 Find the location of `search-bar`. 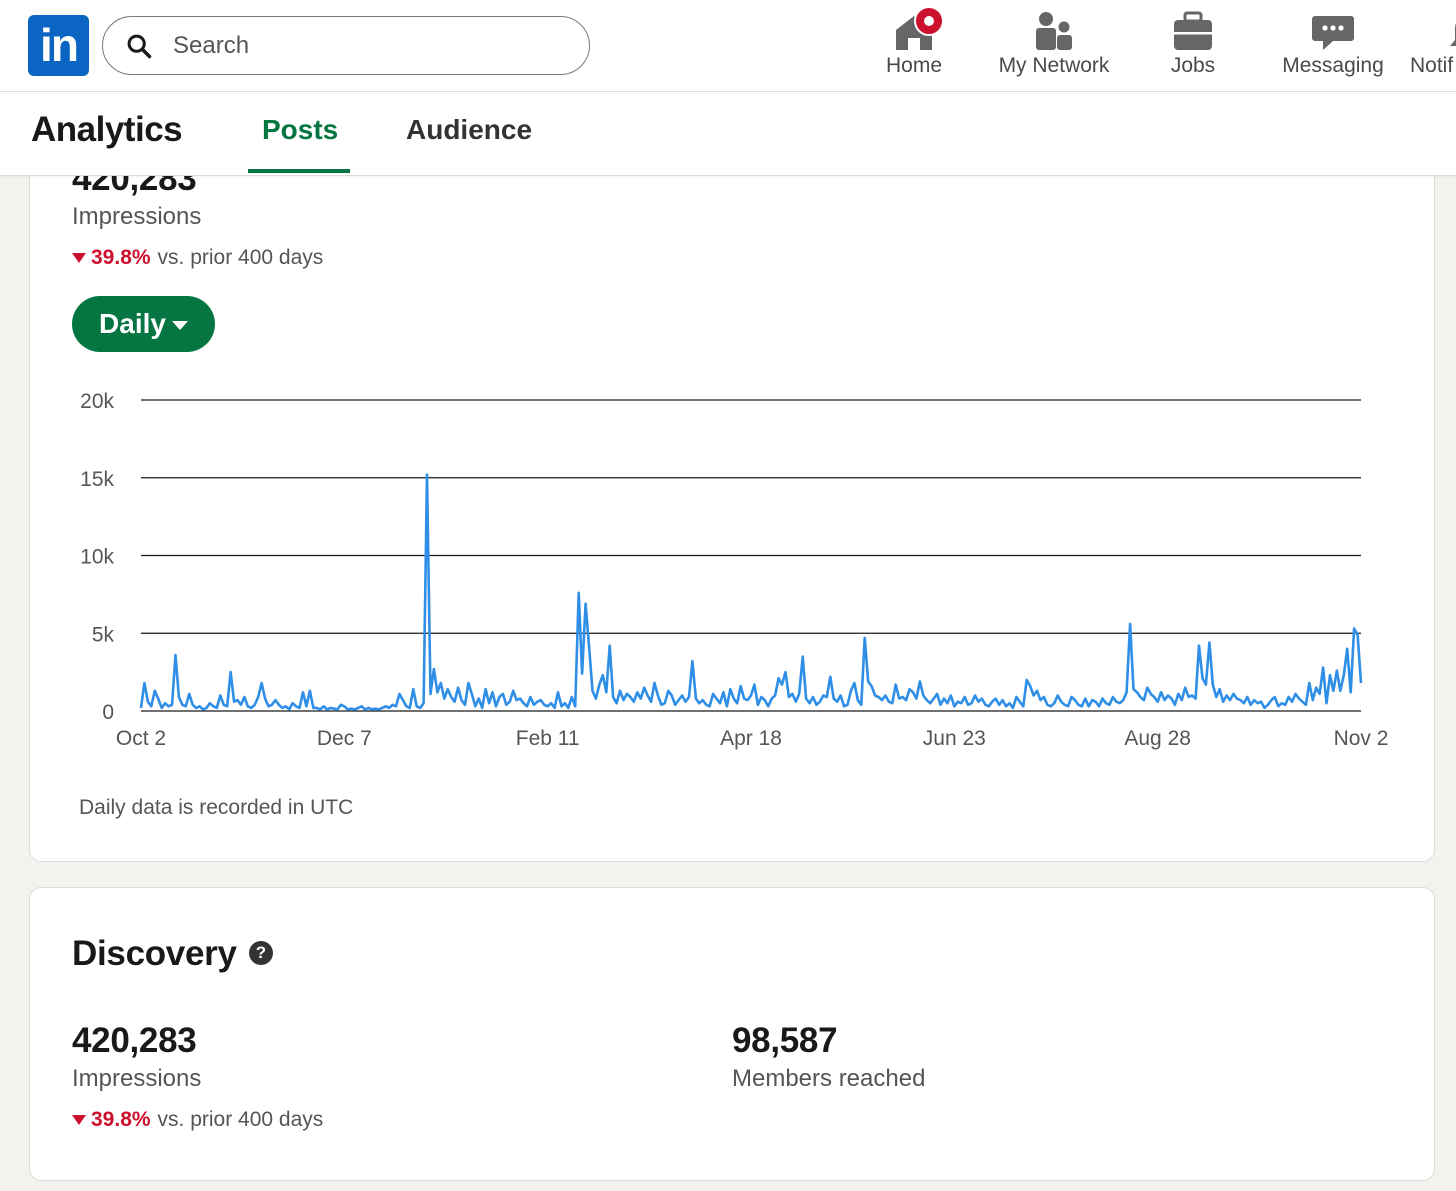

search-bar is located at coordinates (346, 45).